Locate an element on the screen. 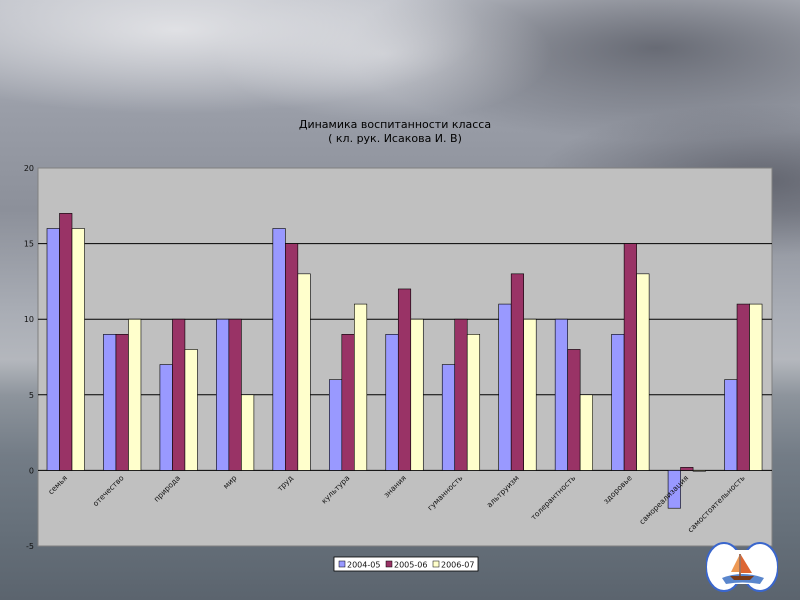 The width and height of the screenshot is (800, 600). bar-2005-06-труд is located at coordinates (292, 357).